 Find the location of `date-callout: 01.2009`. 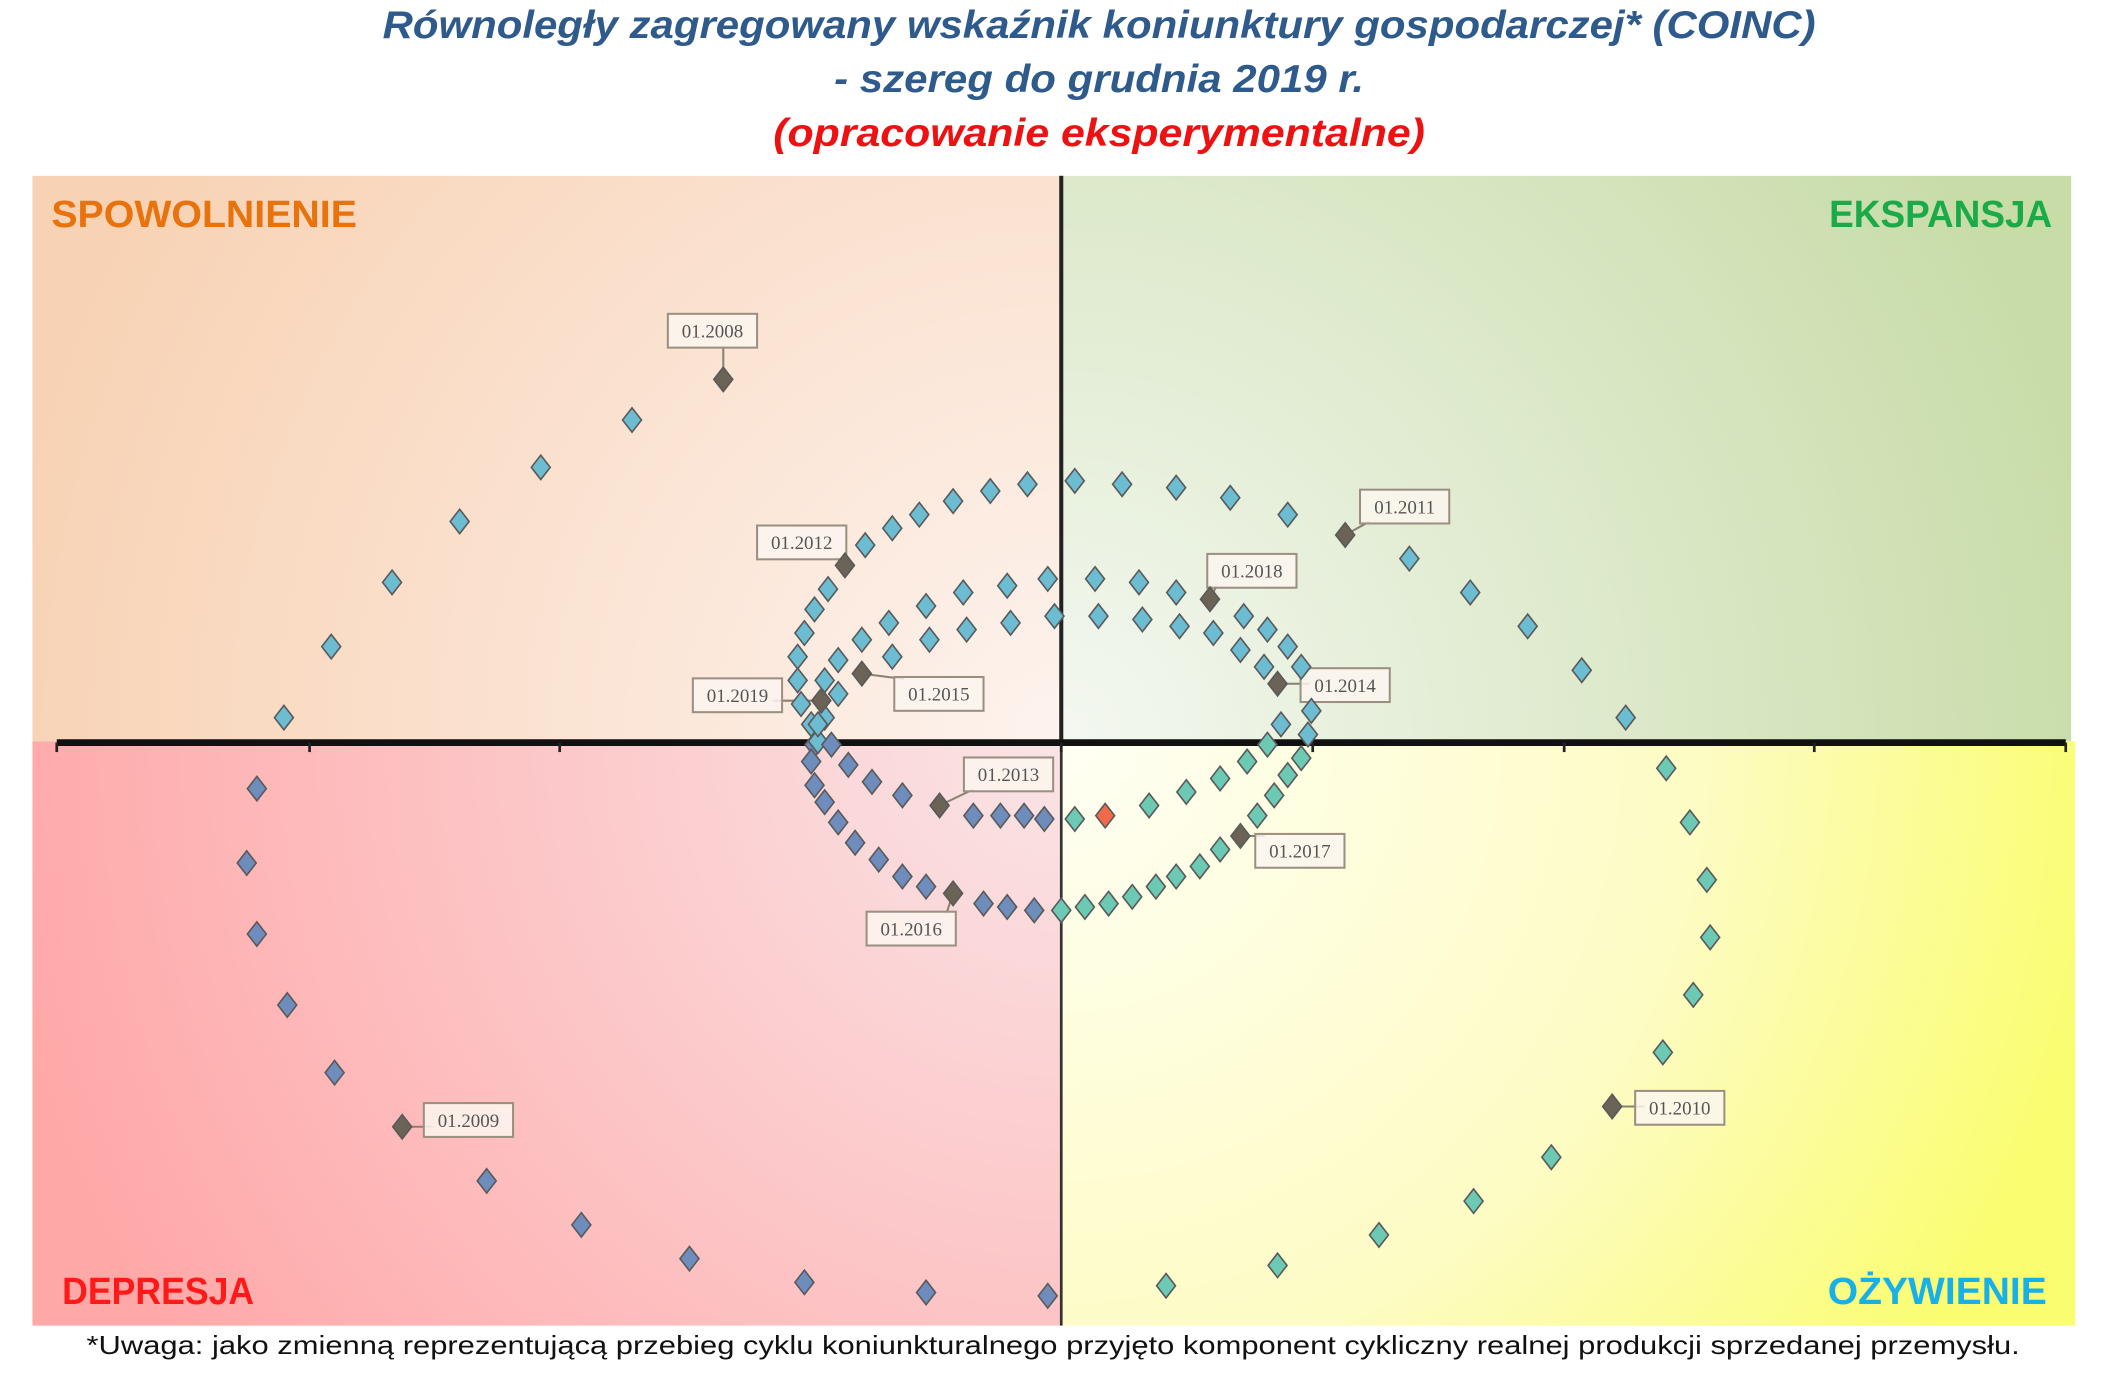

date-callout: 01.2009 is located at coordinates (458, 1120).